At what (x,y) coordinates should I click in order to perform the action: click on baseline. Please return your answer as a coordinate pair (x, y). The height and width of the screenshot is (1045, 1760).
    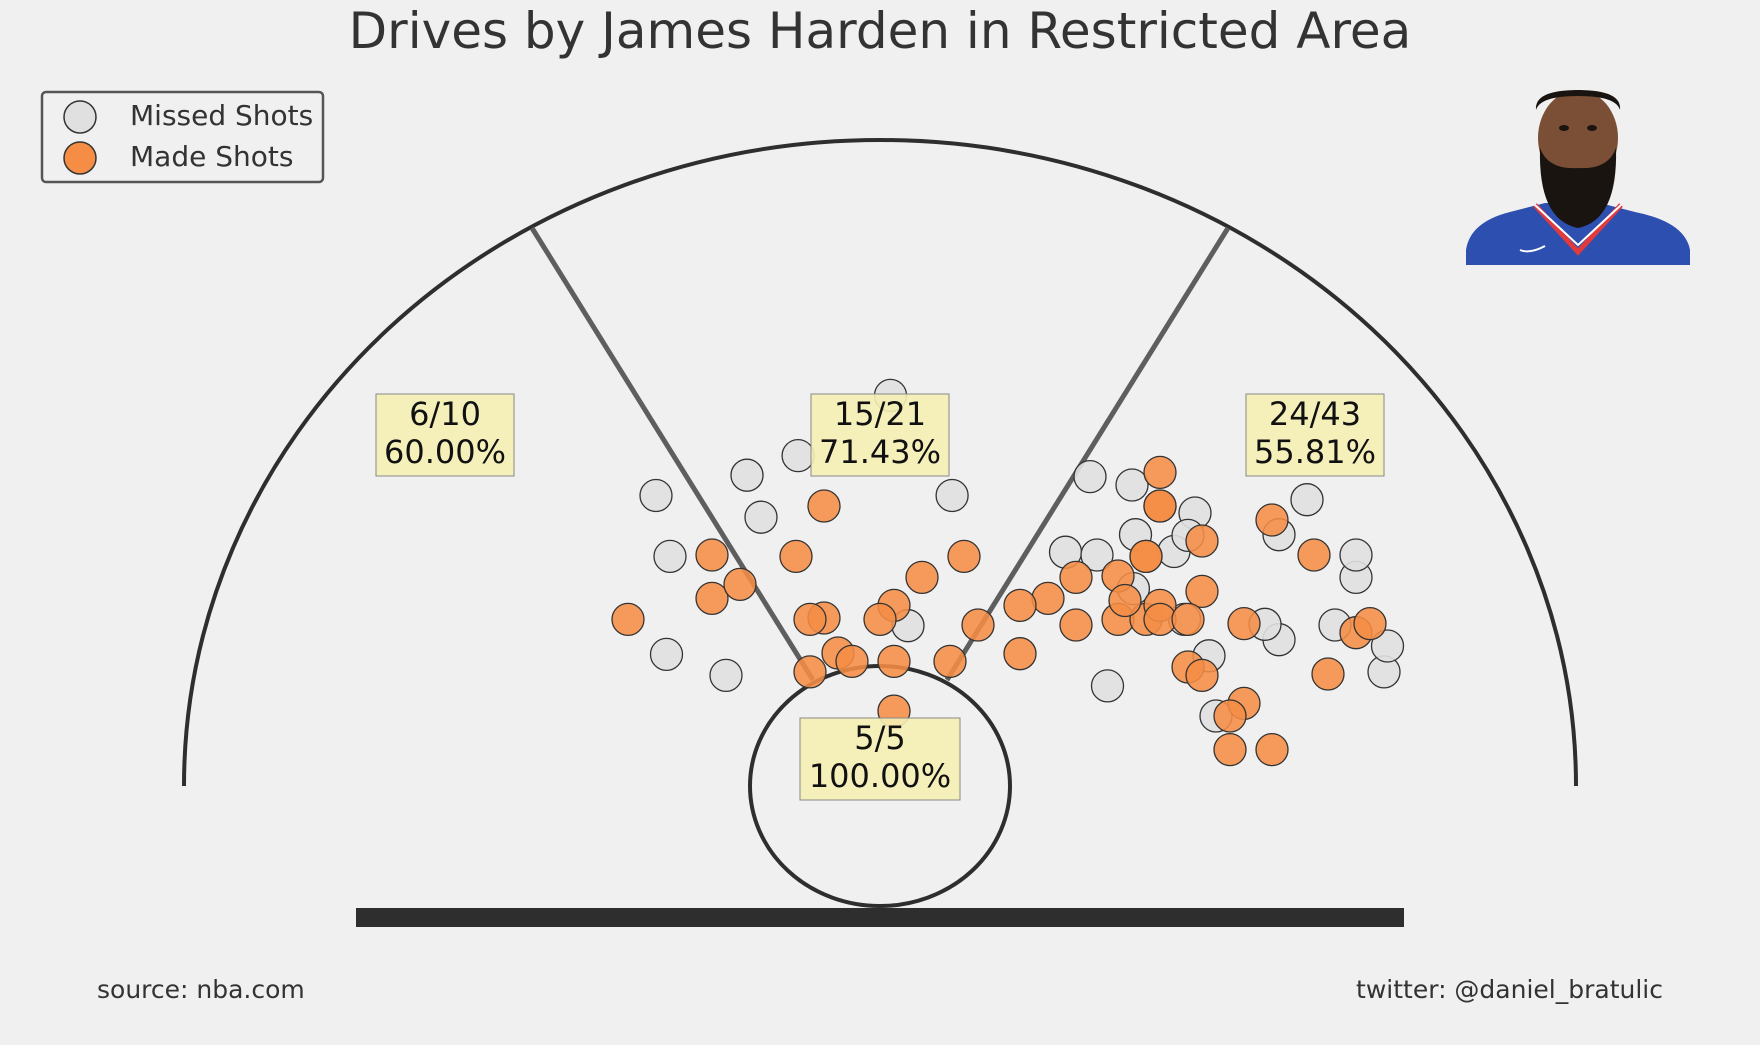
    Looking at the image, I should click on (880, 917).